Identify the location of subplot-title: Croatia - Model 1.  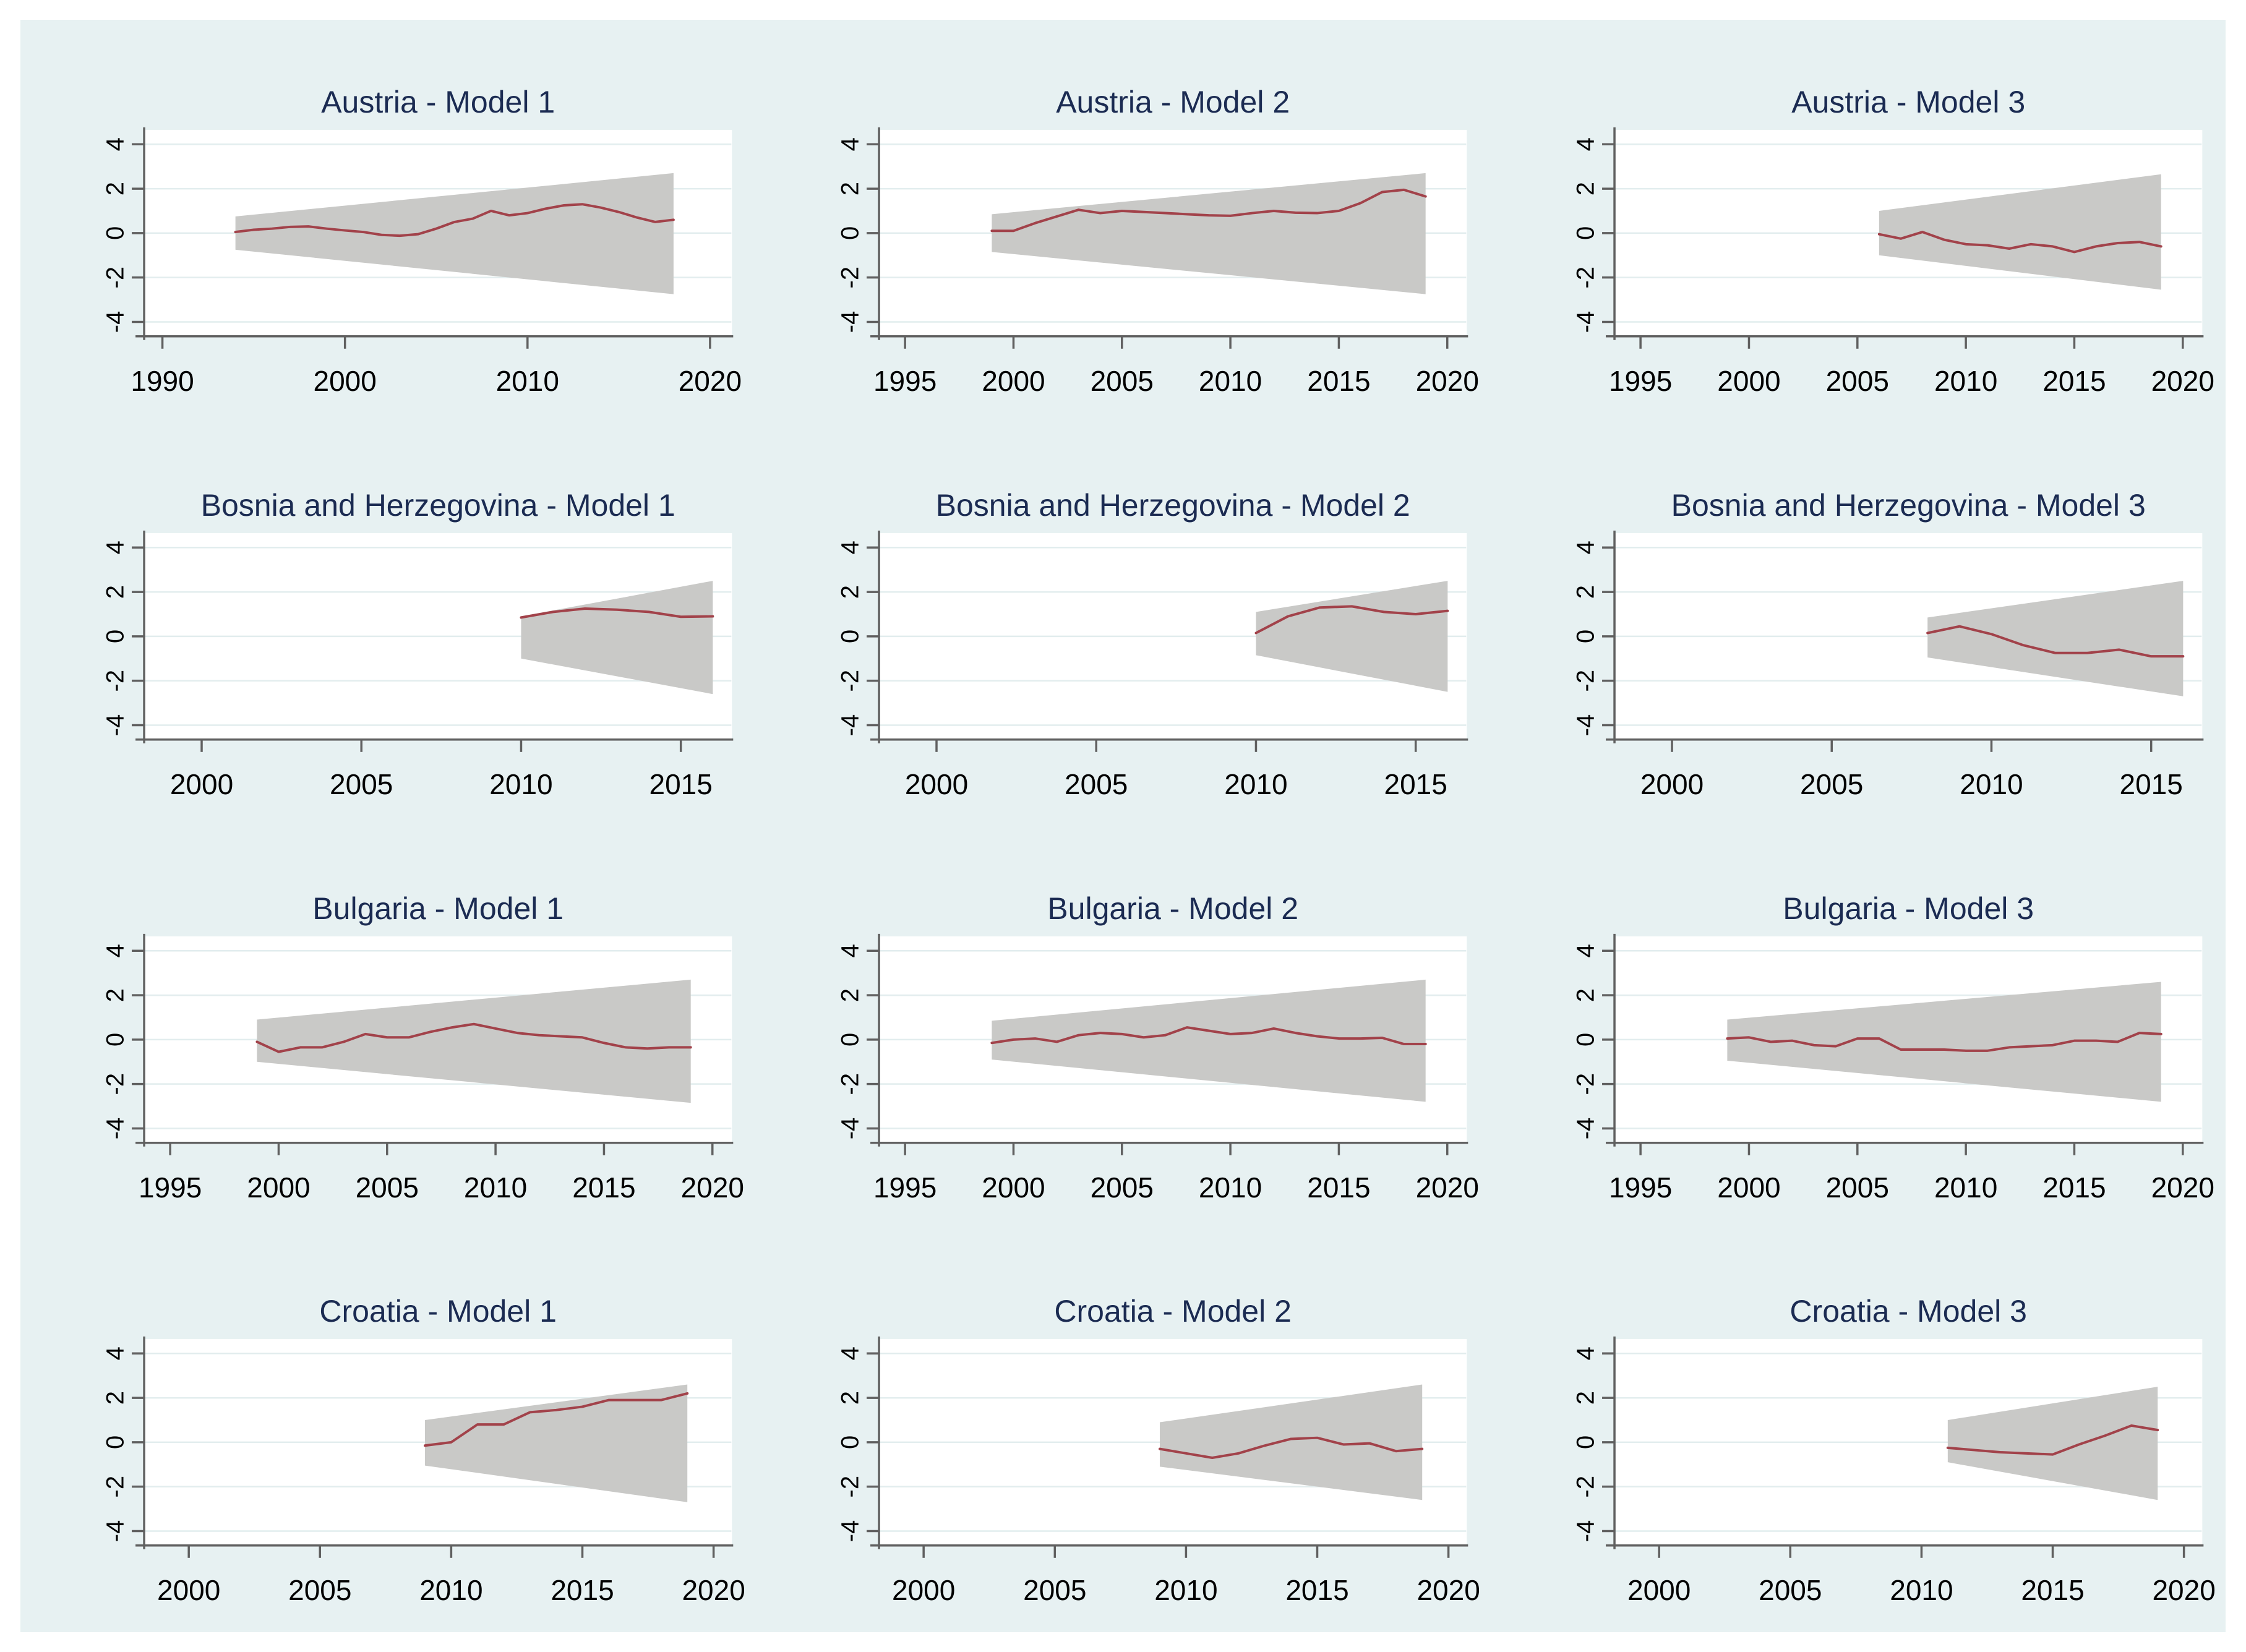
(438, 1311).